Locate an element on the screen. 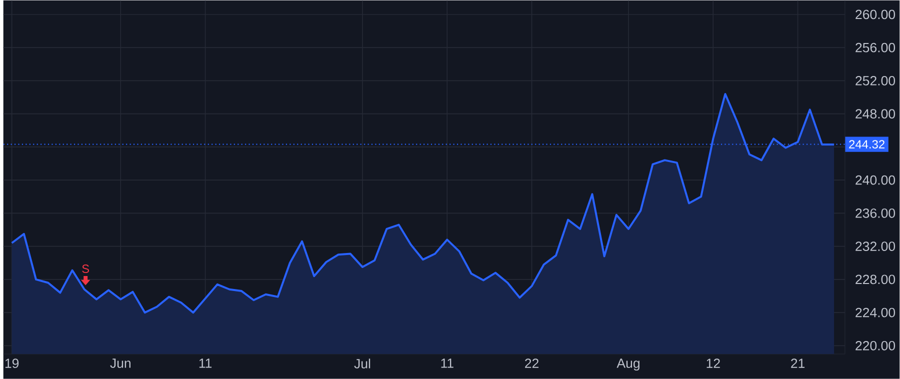 The width and height of the screenshot is (900, 379). y-tick-label: 240.00 is located at coordinates (876, 180).